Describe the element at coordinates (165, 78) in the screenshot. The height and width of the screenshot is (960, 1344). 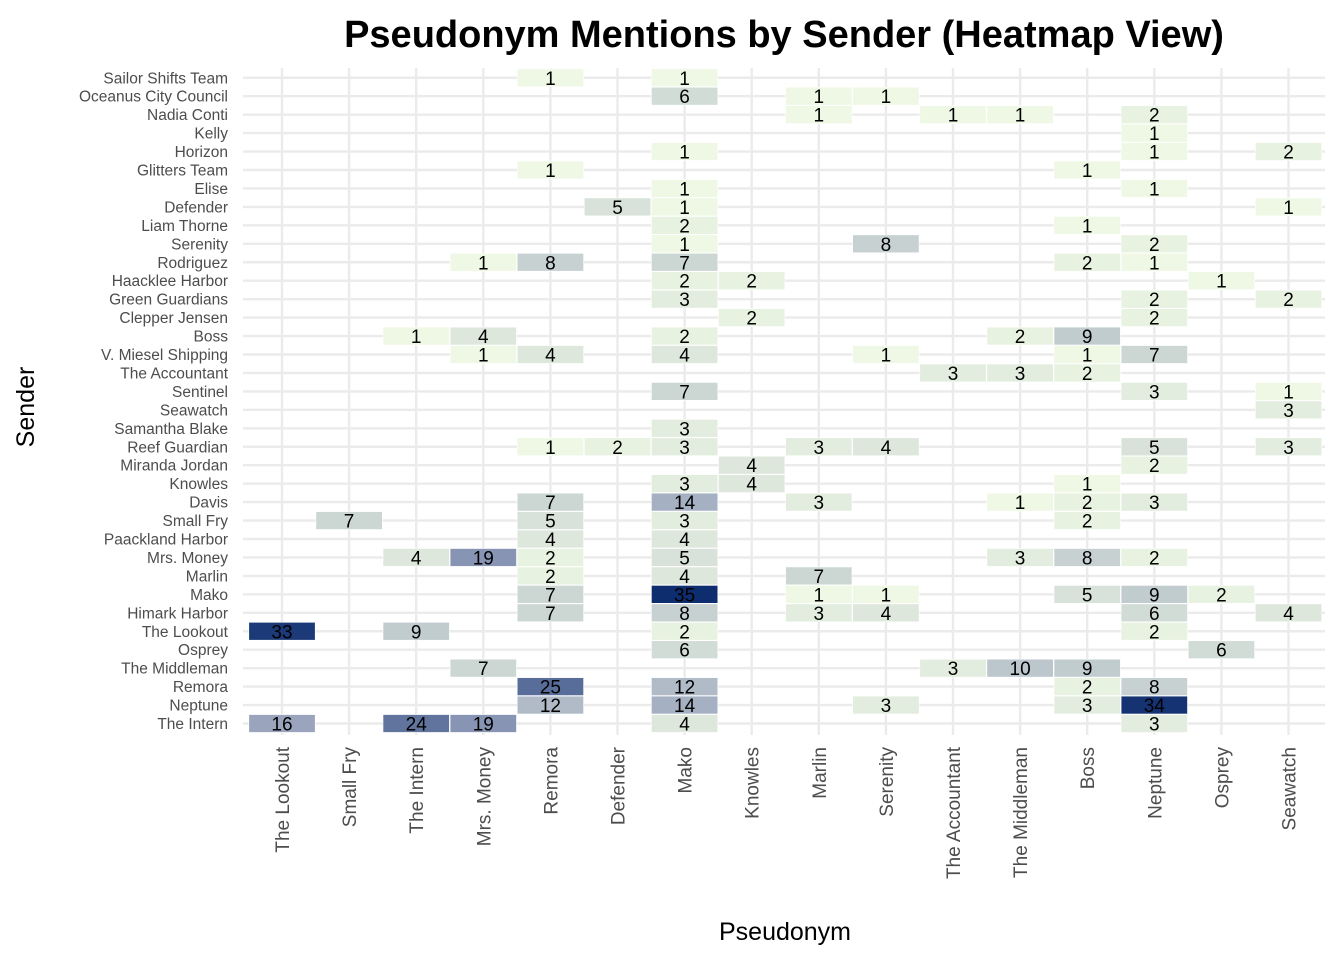
I see `y-tick-label: Sailor Shifts Team` at that location.